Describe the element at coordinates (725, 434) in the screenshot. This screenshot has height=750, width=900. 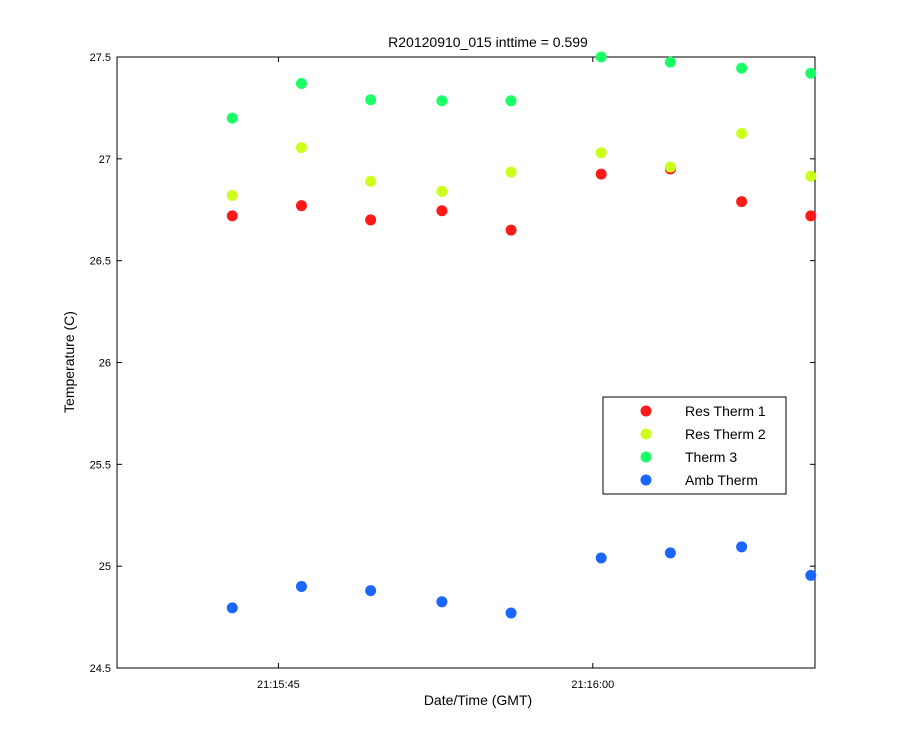
I see `legend-label: Res Therm 2` at that location.